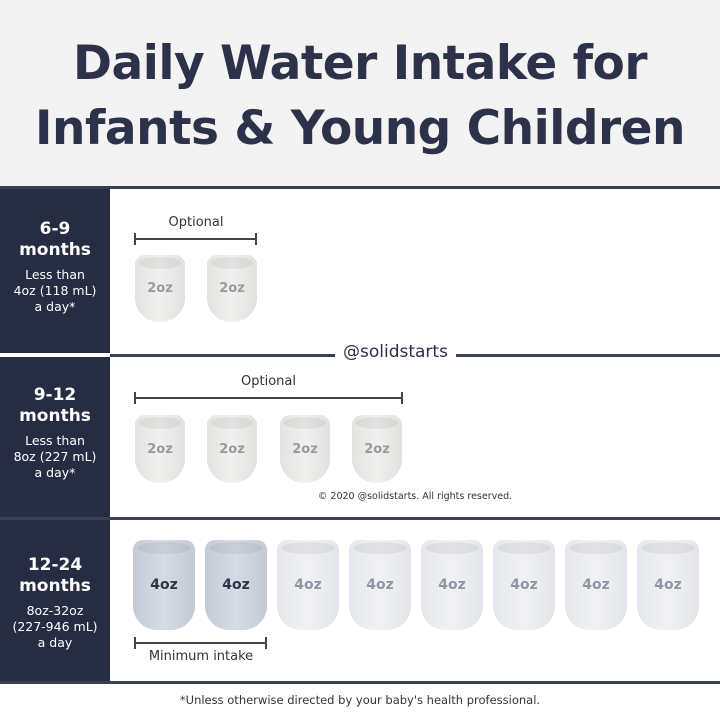 This screenshot has height=720, width=720. What do you see at coordinates (395, 352) in the screenshot?
I see `watermark: @solidstarts` at bounding box center [395, 352].